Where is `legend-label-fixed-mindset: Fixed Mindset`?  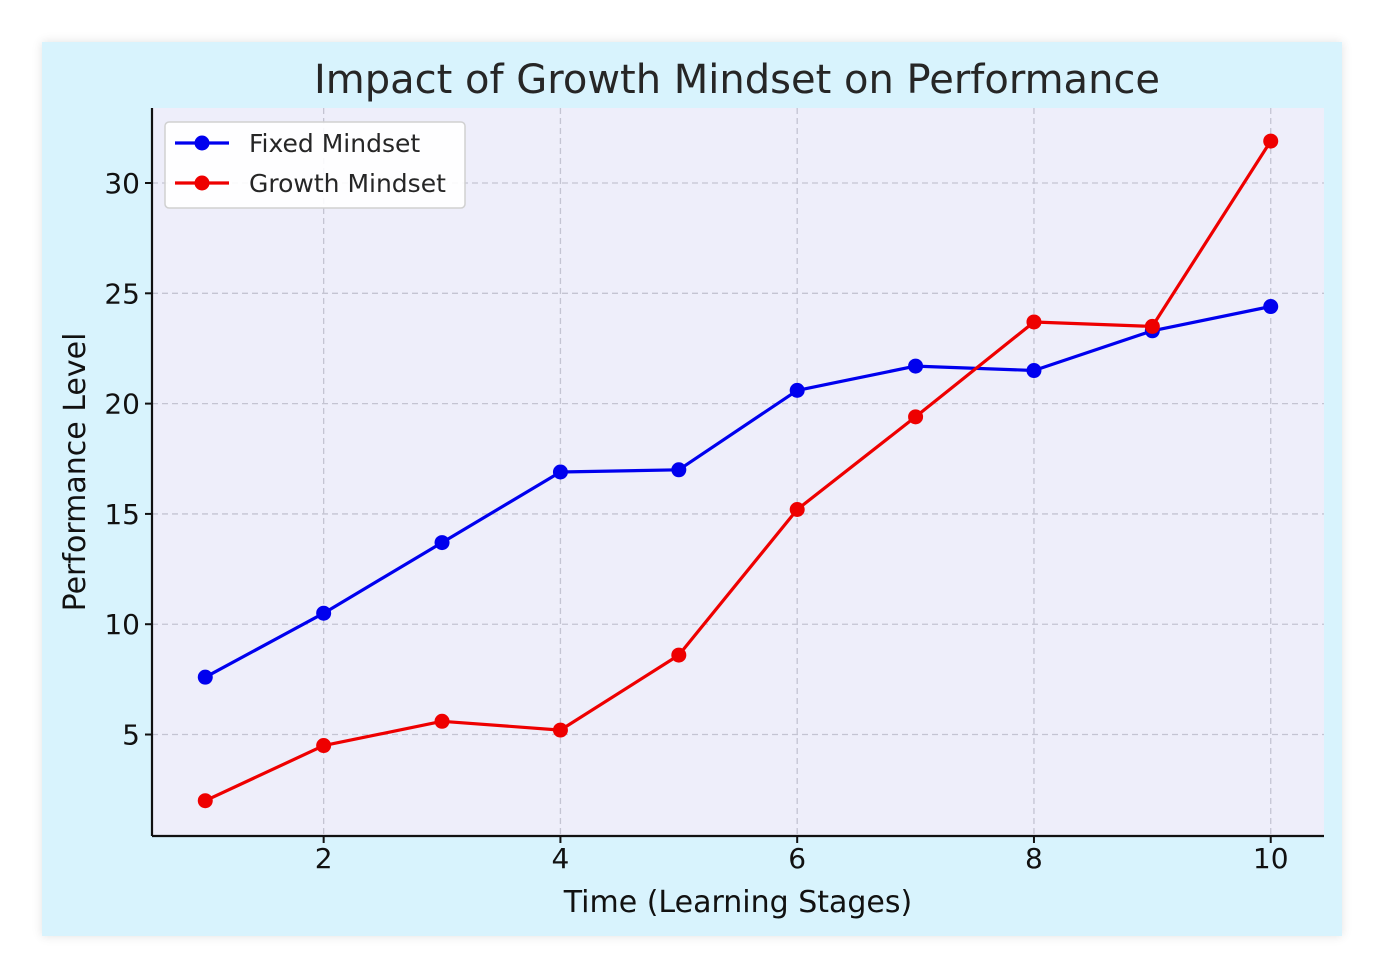
legend-label-fixed-mindset: Fixed Mindset is located at coordinates (334, 143).